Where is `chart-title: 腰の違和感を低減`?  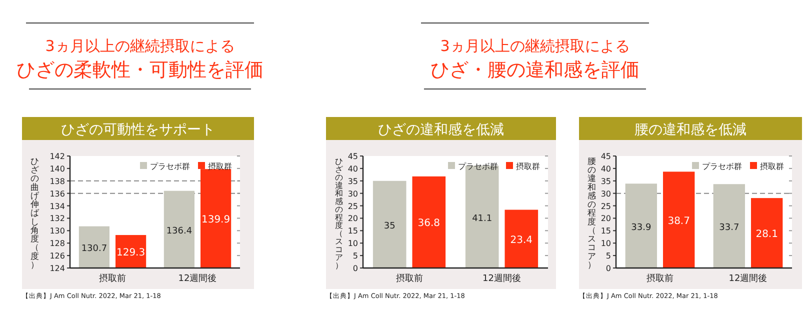
chart-title: 腰の違和感を低減 is located at coordinates (690, 130).